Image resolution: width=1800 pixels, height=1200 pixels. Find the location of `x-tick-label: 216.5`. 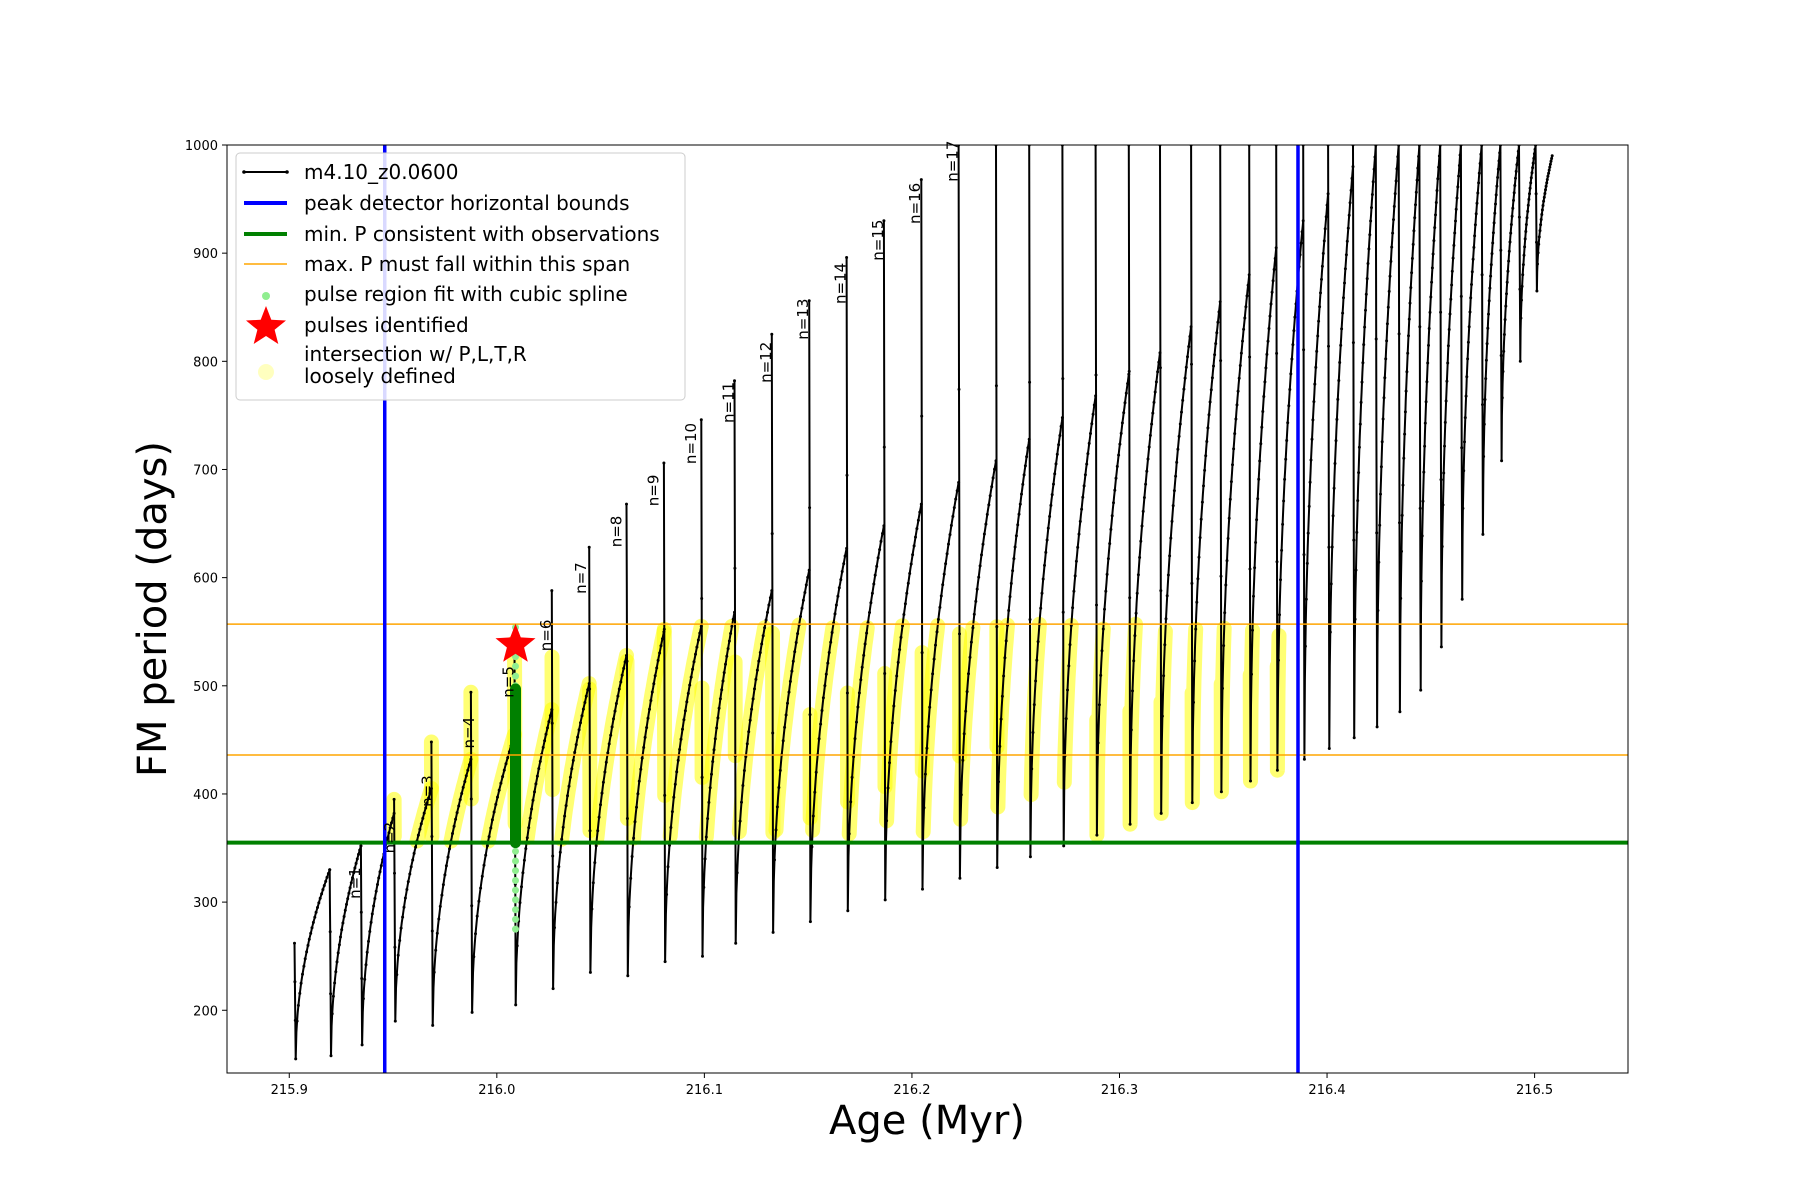

x-tick-label: 216.5 is located at coordinates (1534, 1090).